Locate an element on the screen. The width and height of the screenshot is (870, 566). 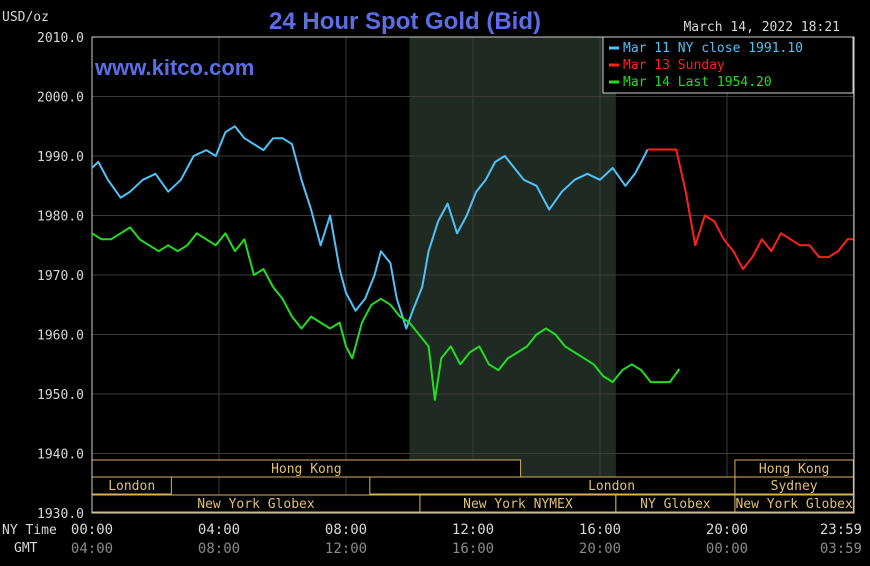
session-bar: New York NYMEX is located at coordinates (518, 503).